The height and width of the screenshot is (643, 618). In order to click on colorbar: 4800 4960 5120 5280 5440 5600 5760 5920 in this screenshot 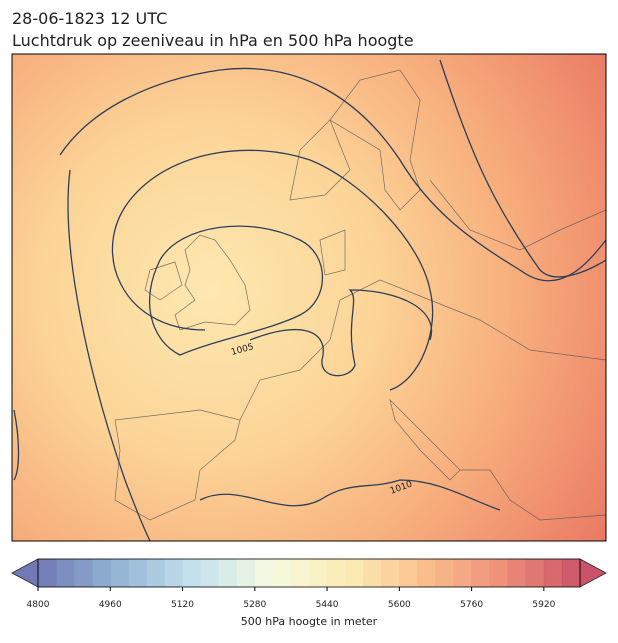, I will do `click(309, 584)`.